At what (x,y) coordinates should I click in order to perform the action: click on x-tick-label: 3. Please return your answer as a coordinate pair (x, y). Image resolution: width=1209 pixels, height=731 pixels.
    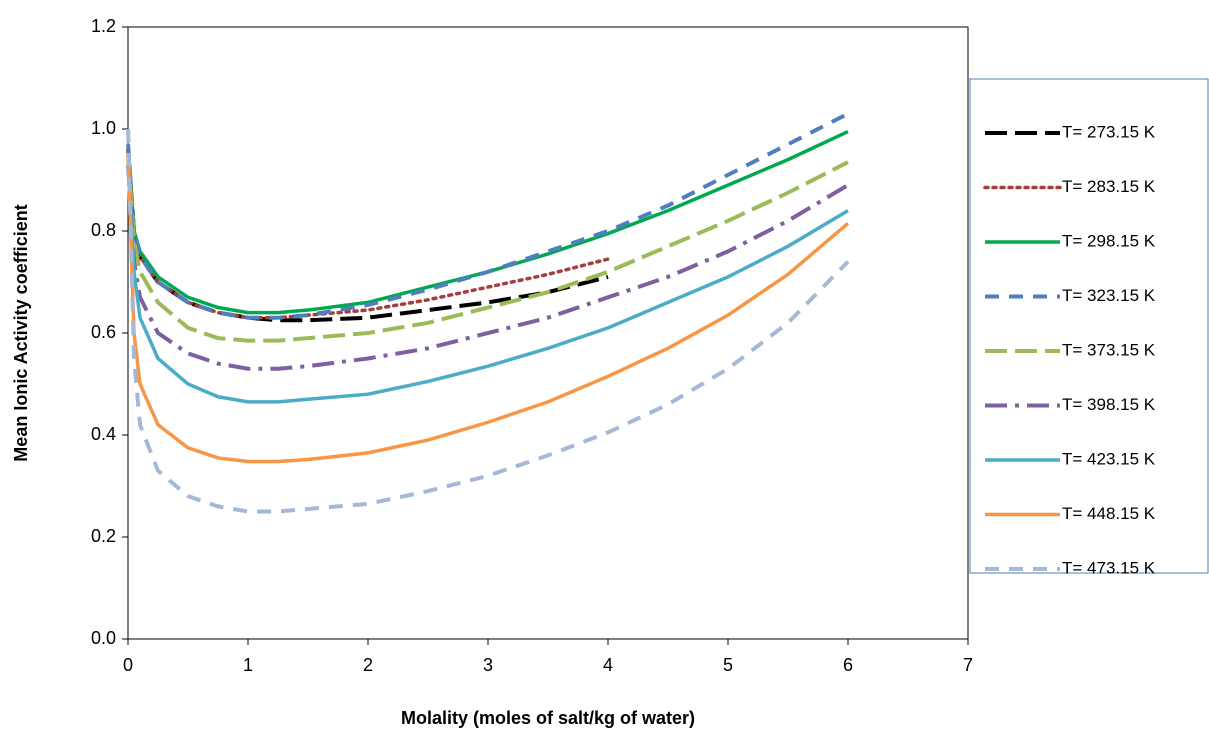
    Looking at the image, I should click on (488, 665).